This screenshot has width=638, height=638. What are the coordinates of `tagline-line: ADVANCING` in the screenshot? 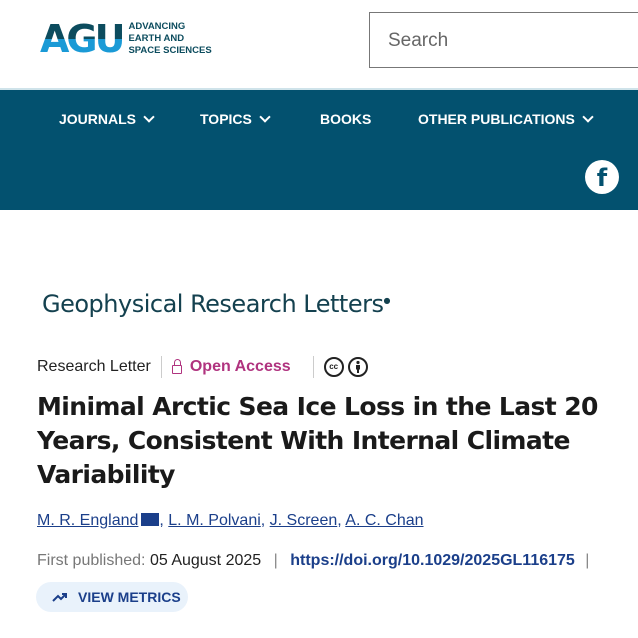 It's located at (157, 26).